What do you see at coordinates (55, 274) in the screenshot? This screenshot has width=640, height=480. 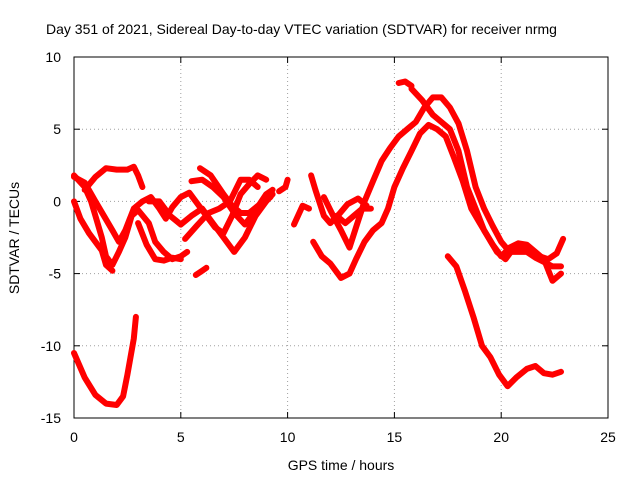 I see `y-tick-label: -5` at bounding box center [55, 274].